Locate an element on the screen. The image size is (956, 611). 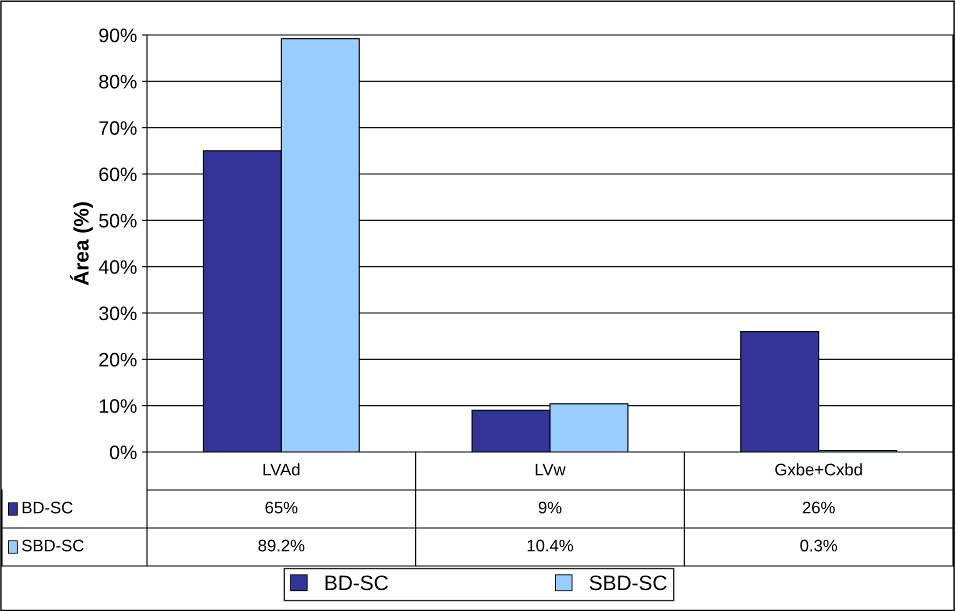
data-label: 10.4% is located at coordinates (551, 546).